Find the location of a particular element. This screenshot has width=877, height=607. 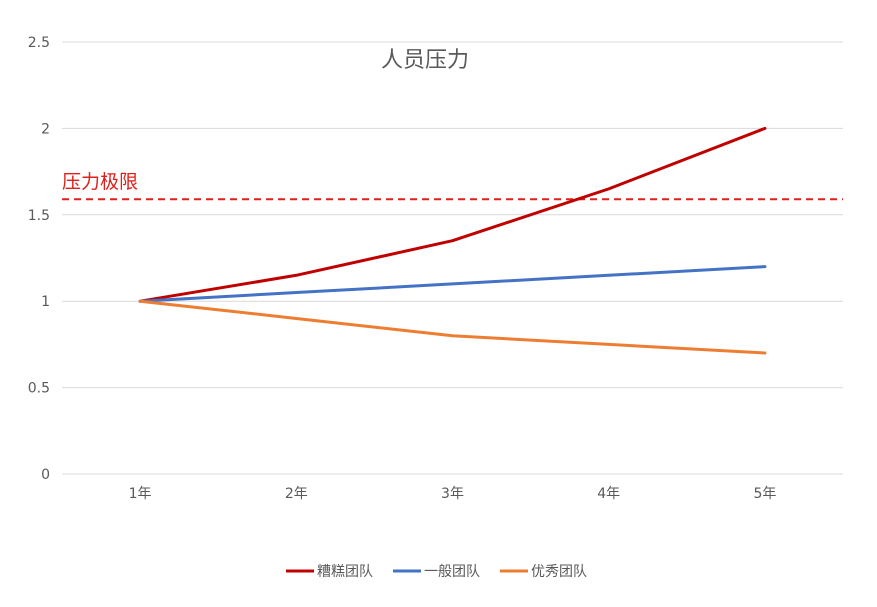

y-tick-label: 0.5 is located at coordinates (39, 389).